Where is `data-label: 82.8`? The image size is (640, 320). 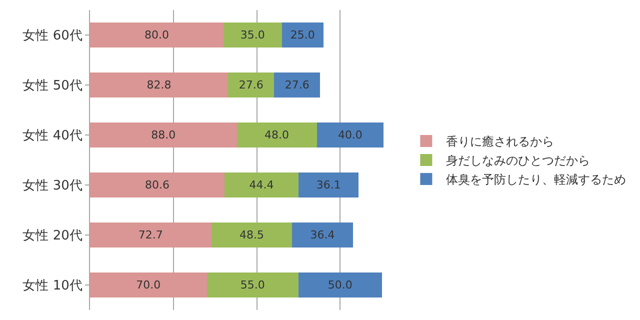 data-label: 82.8 is located at coordinates (159, 85).